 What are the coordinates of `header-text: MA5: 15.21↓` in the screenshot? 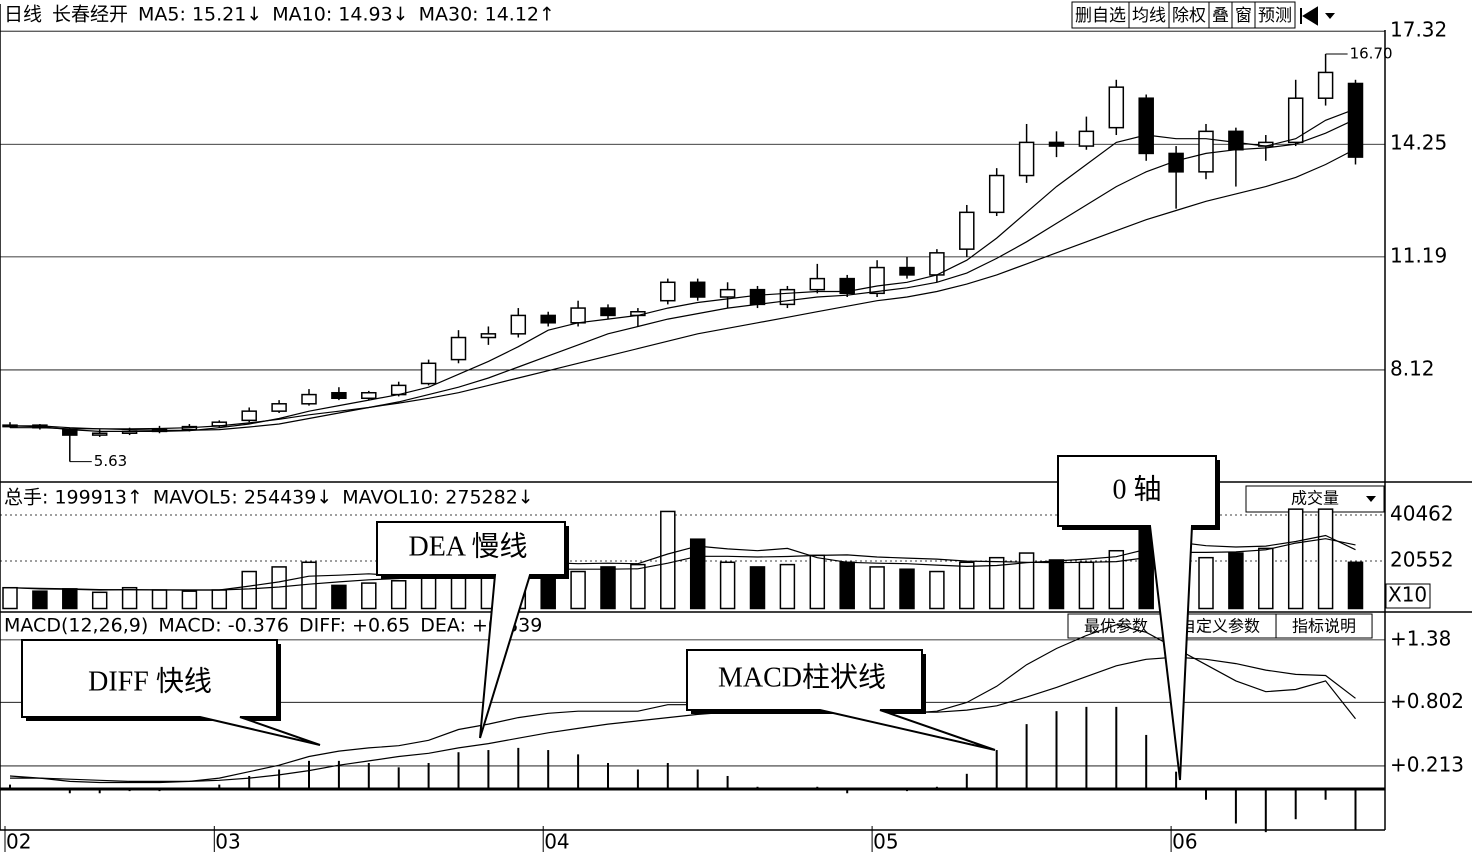 It's located at (200, 15).